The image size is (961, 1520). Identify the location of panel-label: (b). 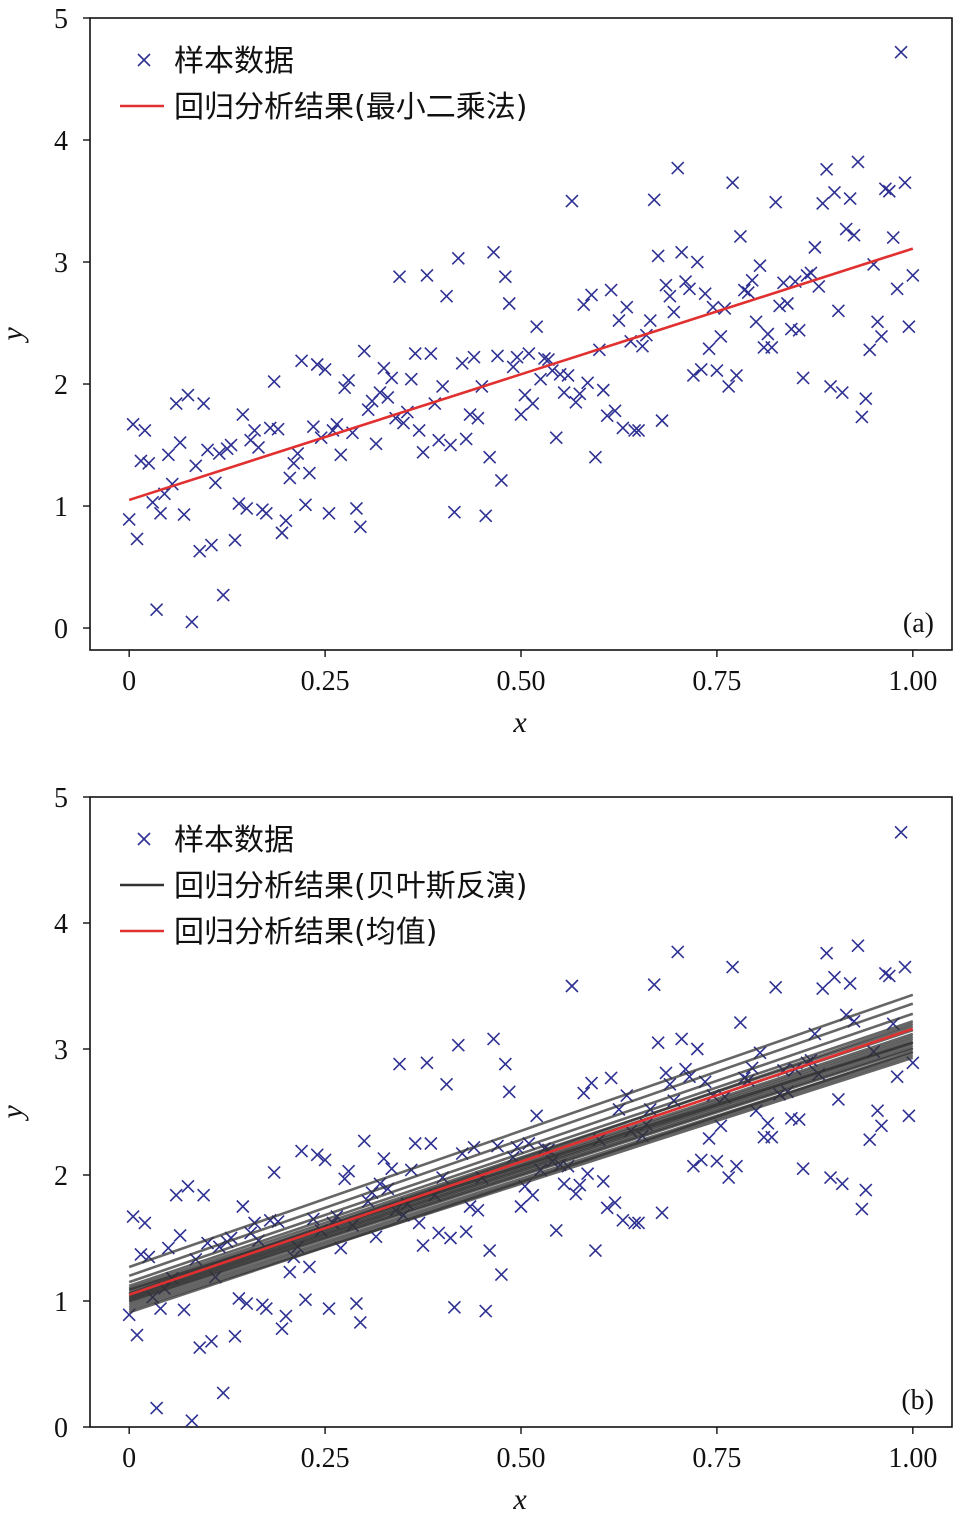
(917, 1400).